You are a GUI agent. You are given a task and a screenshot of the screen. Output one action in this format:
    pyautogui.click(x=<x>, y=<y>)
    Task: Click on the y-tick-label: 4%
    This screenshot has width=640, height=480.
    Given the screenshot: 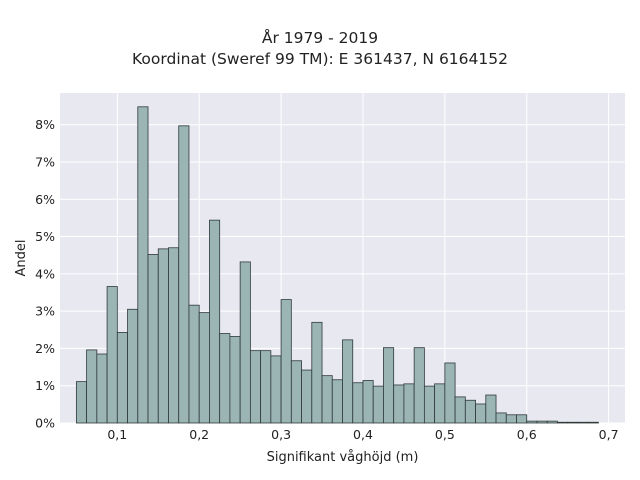 What is the action you would take?
    pyautogui.click(x=45, y=273)
    